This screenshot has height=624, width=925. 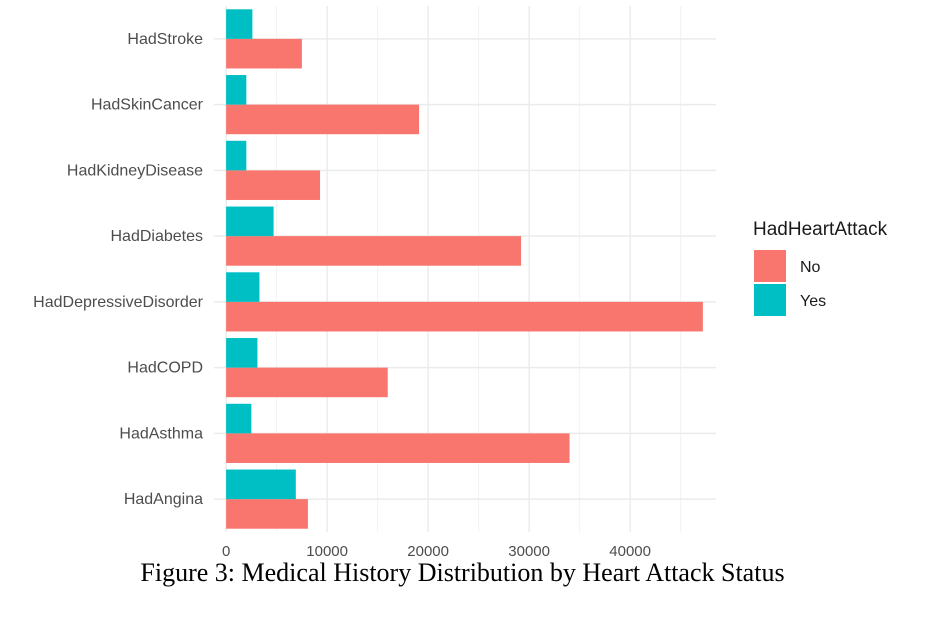 I want to click on legend-title: HadHeartAttack, so click(x=820, y=229).